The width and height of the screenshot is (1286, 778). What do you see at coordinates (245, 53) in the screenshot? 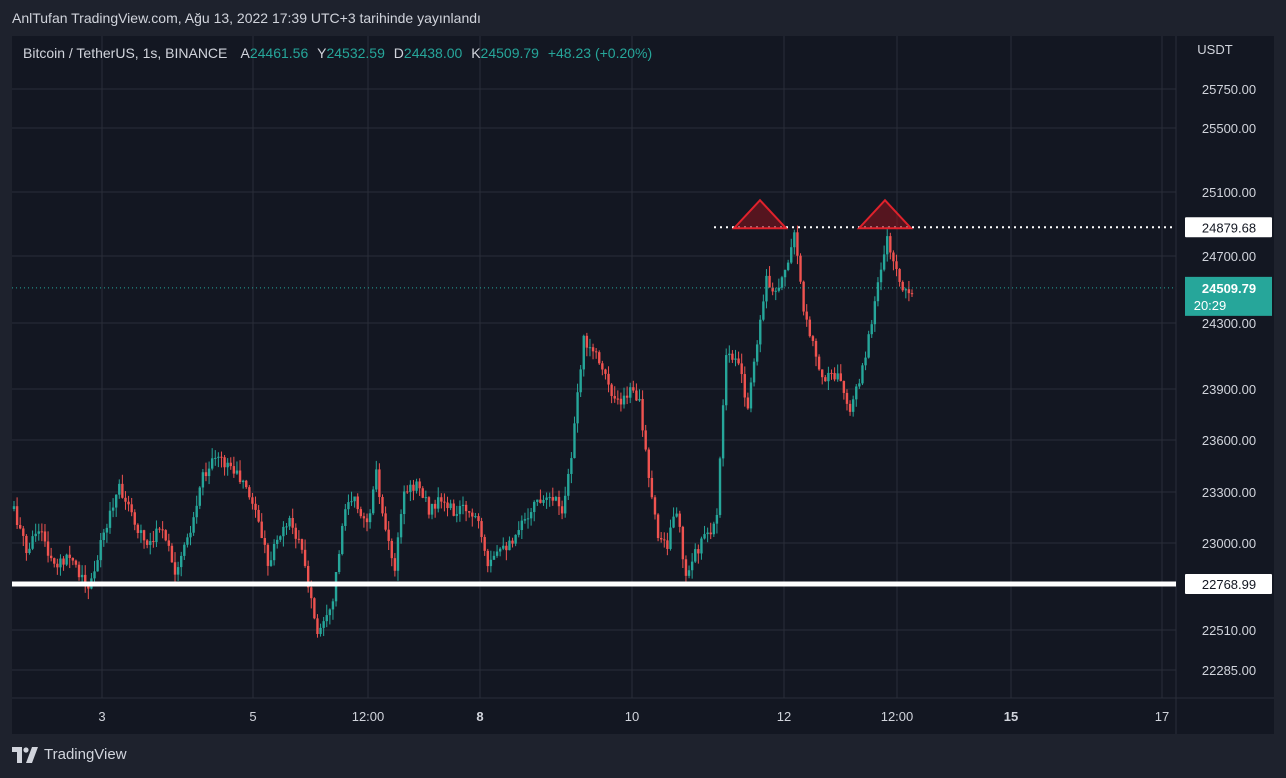
I see `open-label: A` at bounding box center [245, 53].